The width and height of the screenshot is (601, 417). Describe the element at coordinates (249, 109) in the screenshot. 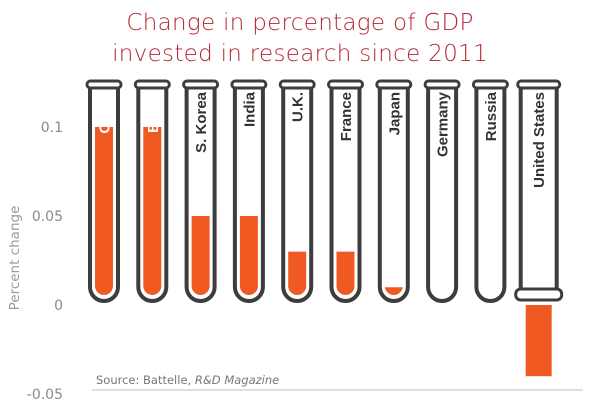

I see `category-label: India` at that location.